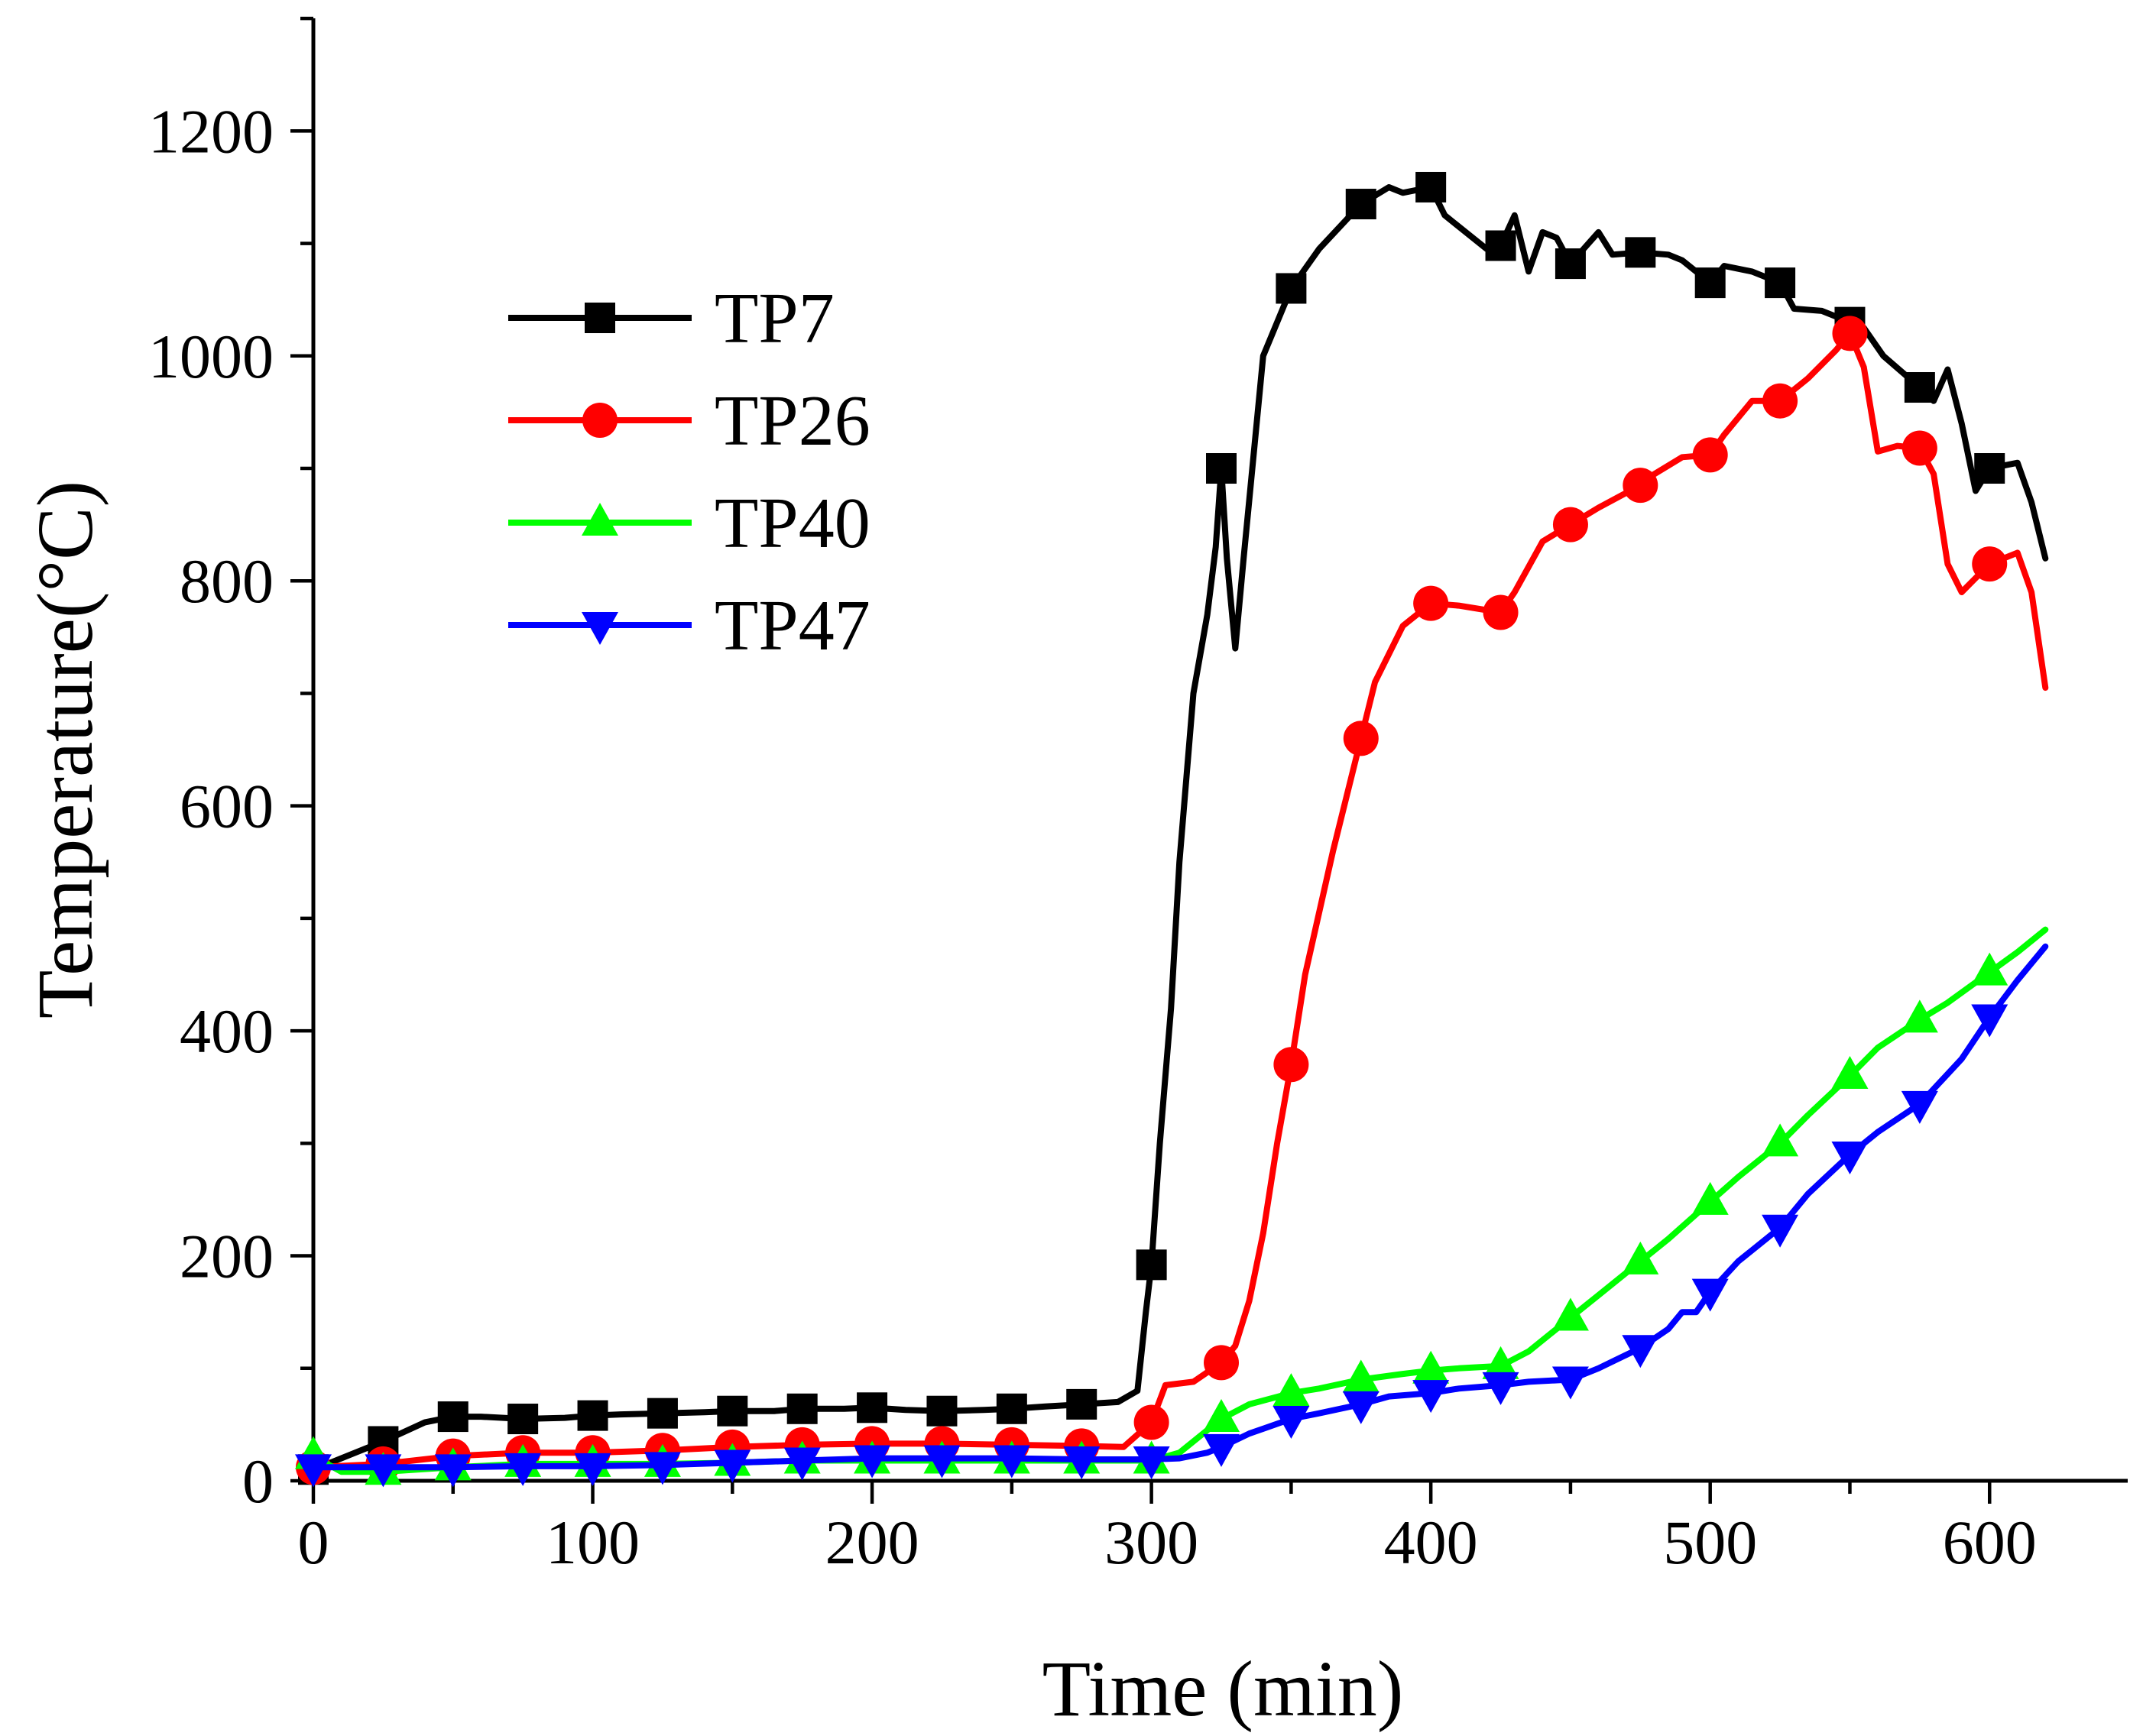 The height and width of the screenshot is (1736, 2143). I want to click on x-tick-label: 500, so click(1710, 1542).